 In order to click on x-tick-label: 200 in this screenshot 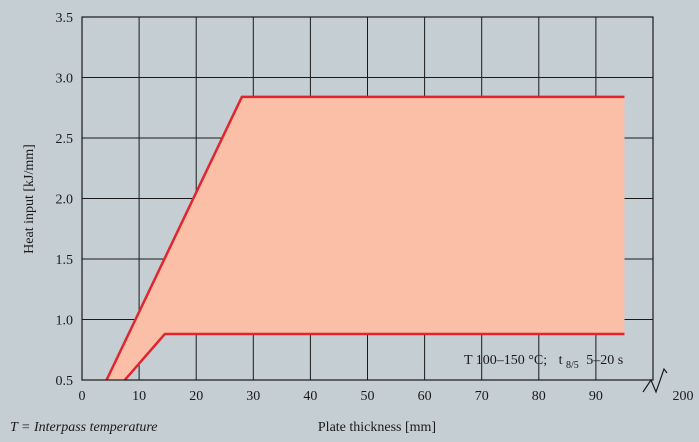, I will do `click(683, 396)`.